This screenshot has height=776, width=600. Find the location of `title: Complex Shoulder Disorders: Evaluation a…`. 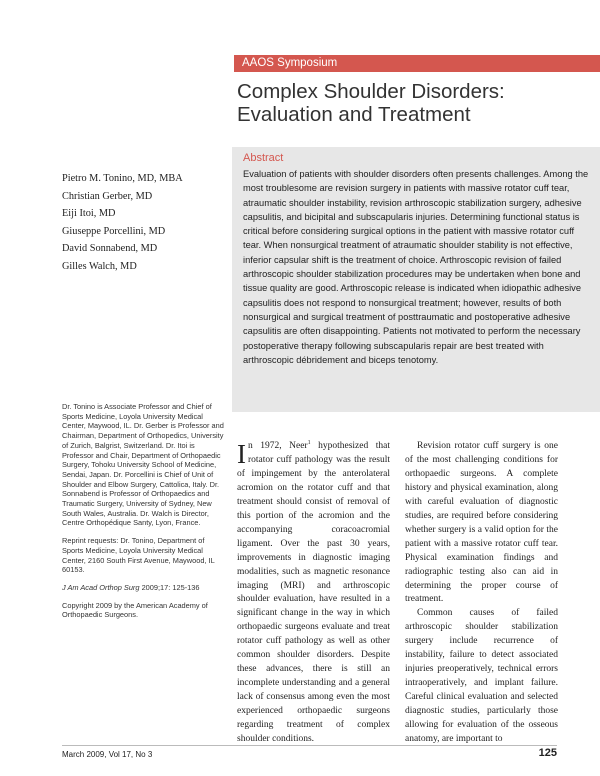

title: Complex Shoulder Disorders: Evaluation a… is located at coordinates (371, 103).